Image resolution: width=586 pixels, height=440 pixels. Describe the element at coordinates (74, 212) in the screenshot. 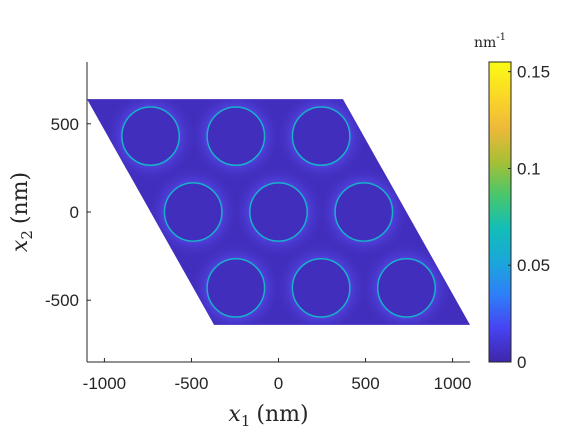

I see `y-tick-label: 0` at that location.